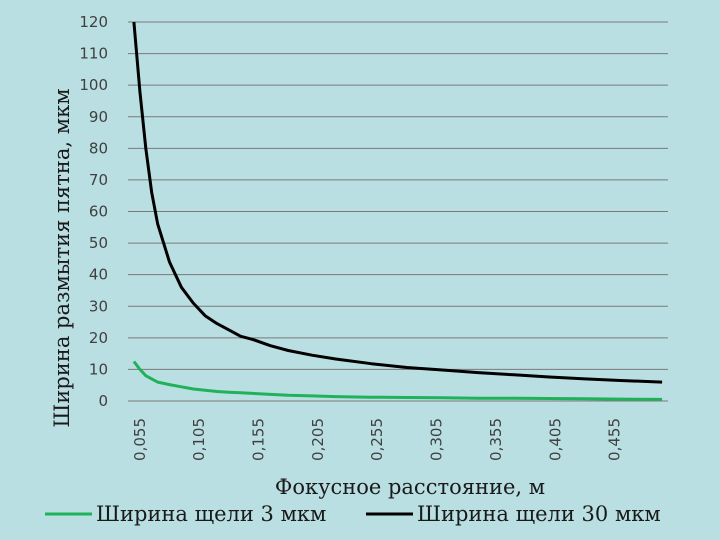  Describe the element at coordinates (199, 439) in the screenshot. I see `x-tick-label: 0,105` at that location.